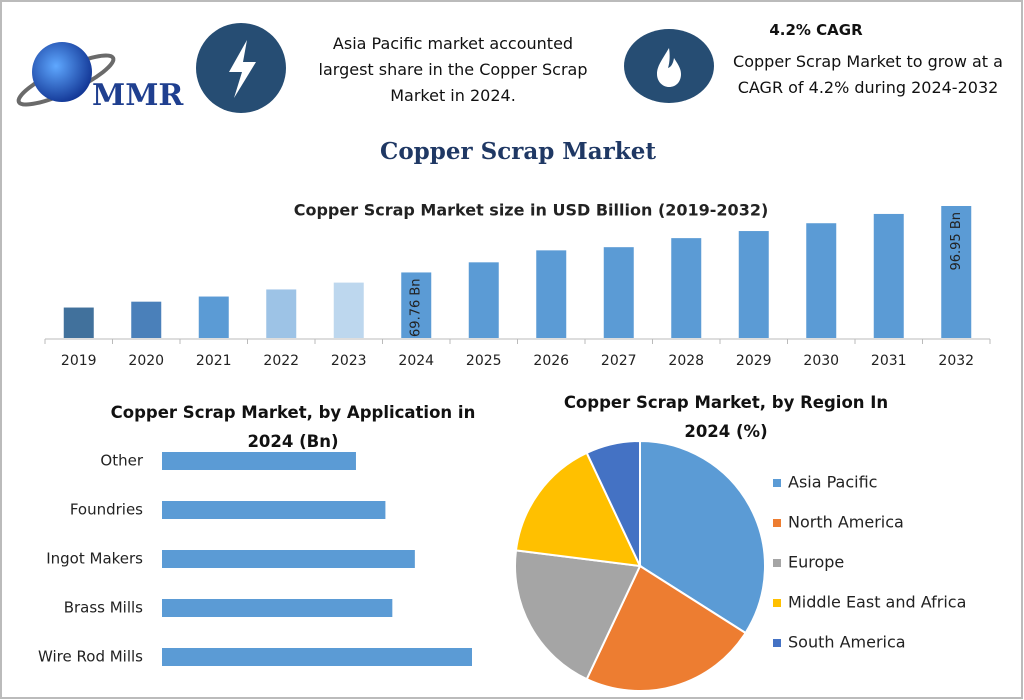 The image size is (1024, 700). Describe the element at coordinates (79, 361) in the screenshot. I see `x-tick-label: 2019` at that location.